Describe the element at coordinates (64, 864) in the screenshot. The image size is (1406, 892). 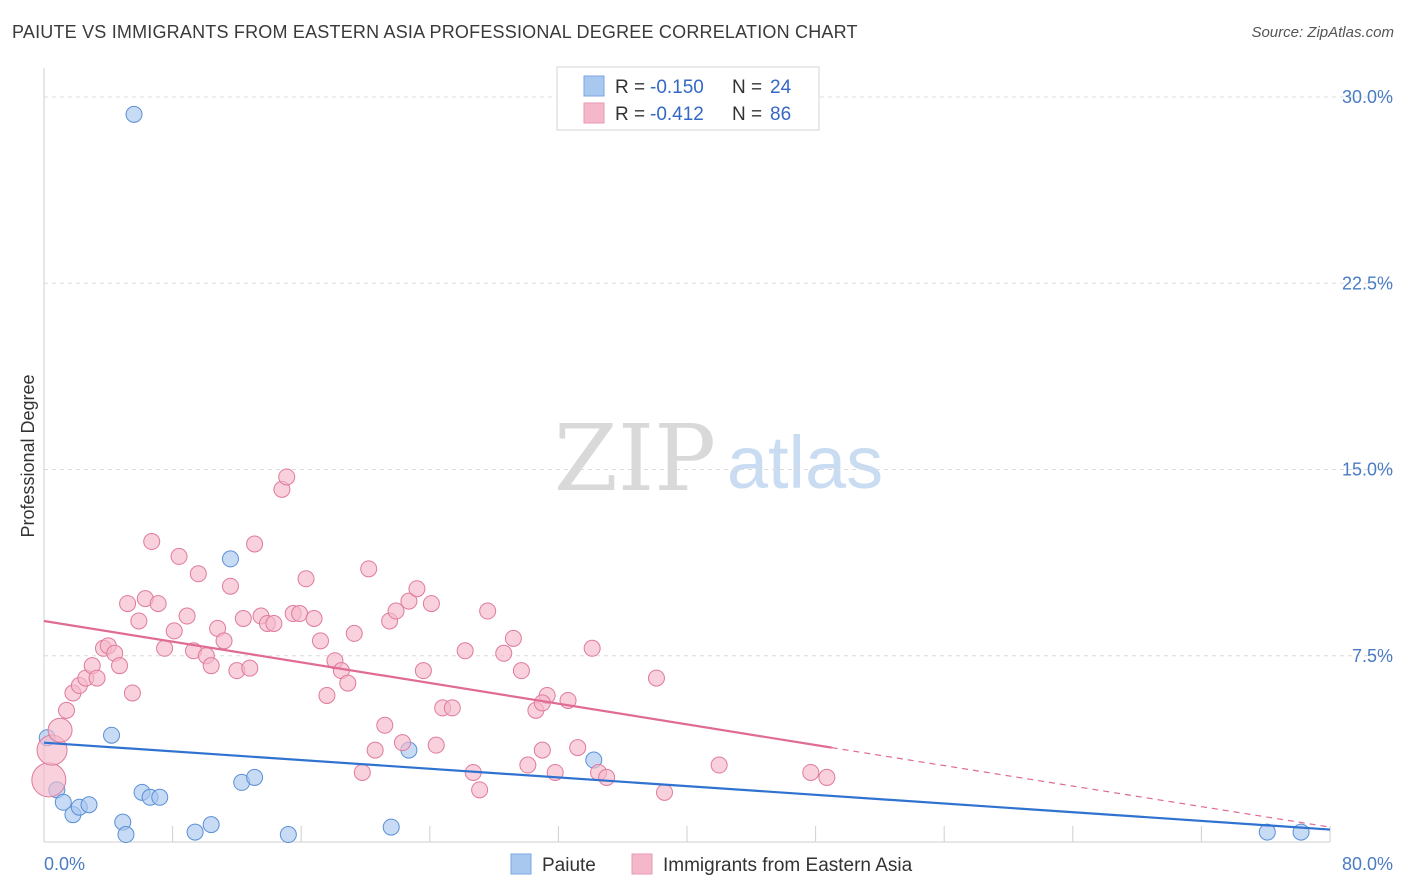
I see `x-tick-label-min: 0.0%` at that location.